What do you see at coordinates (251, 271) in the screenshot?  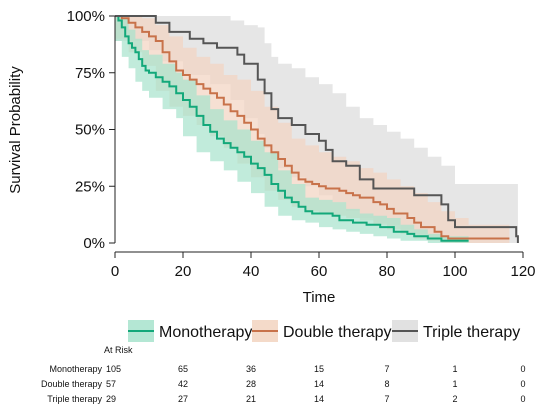 I see `x-tick-label: 40` at bounding box center [251, 271].